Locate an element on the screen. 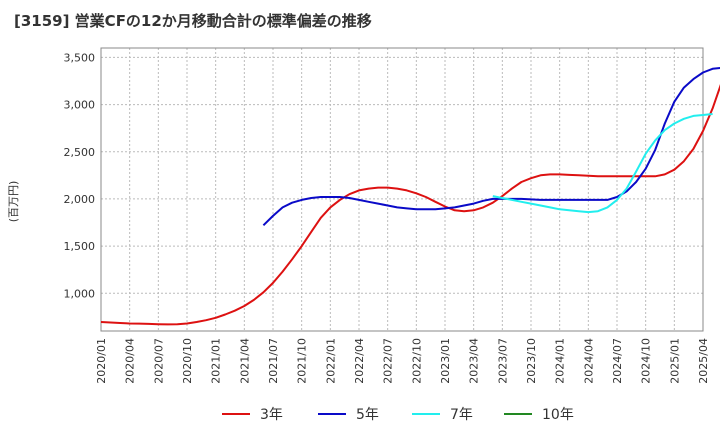  legend-swatch-5y is located at coordinates (332, 414).